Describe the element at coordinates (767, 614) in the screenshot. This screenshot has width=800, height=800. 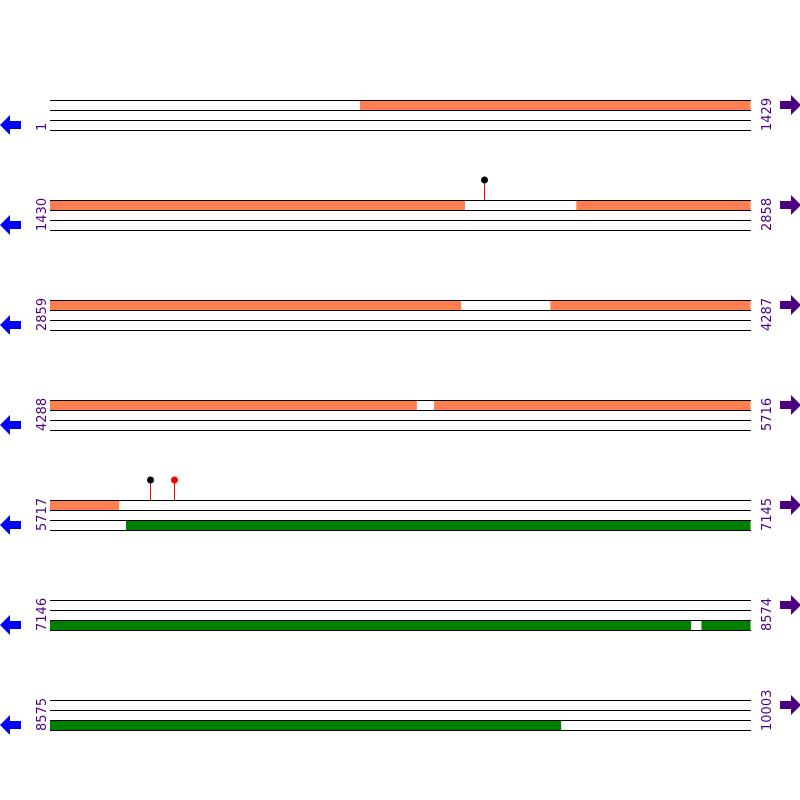
I see `row-end-label: 8574` at that location.